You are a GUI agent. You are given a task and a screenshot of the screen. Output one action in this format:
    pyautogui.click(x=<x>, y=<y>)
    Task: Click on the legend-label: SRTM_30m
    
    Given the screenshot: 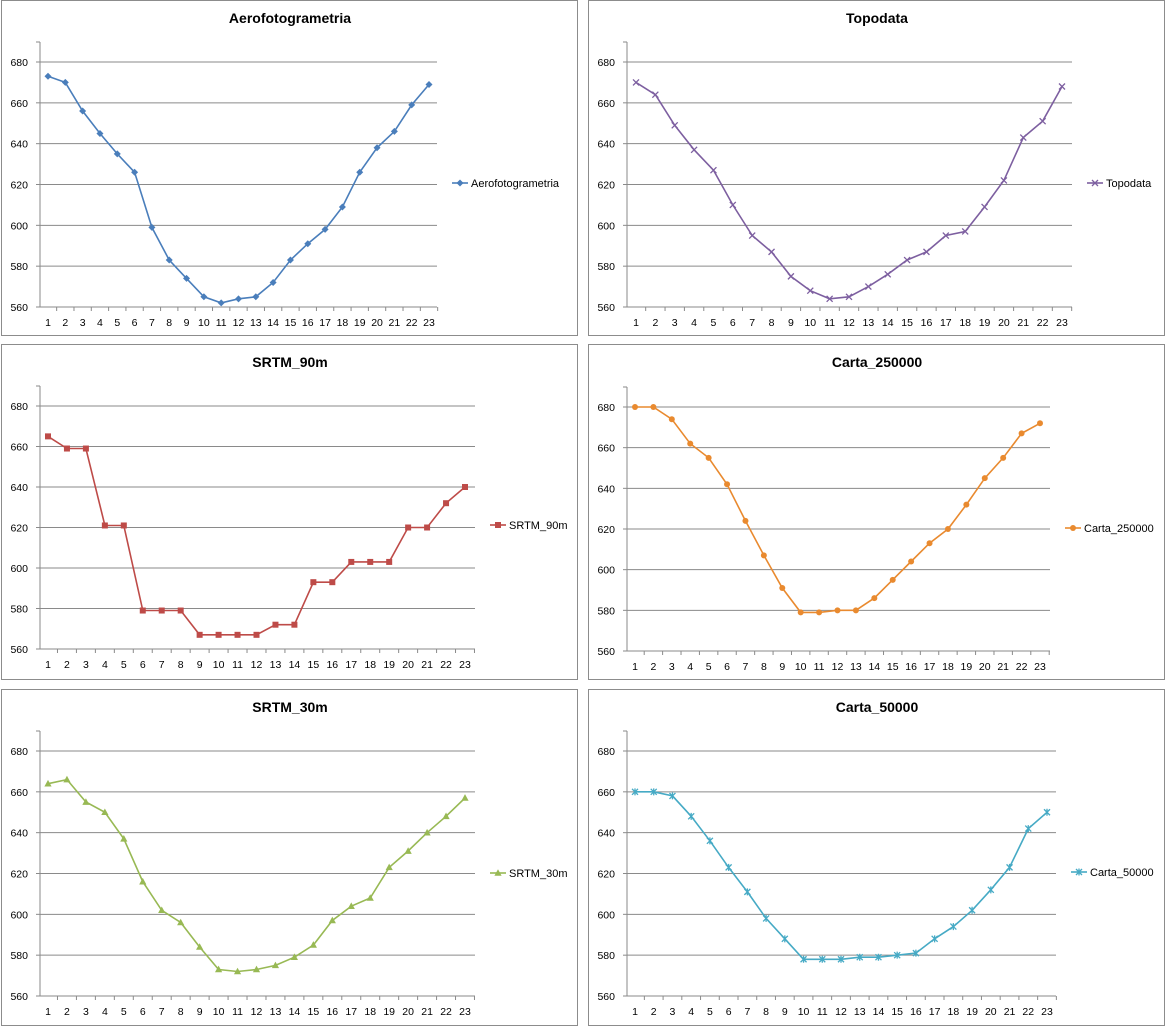 What is the action you would take?
    pyautogui.click(x=538, y=874)
    